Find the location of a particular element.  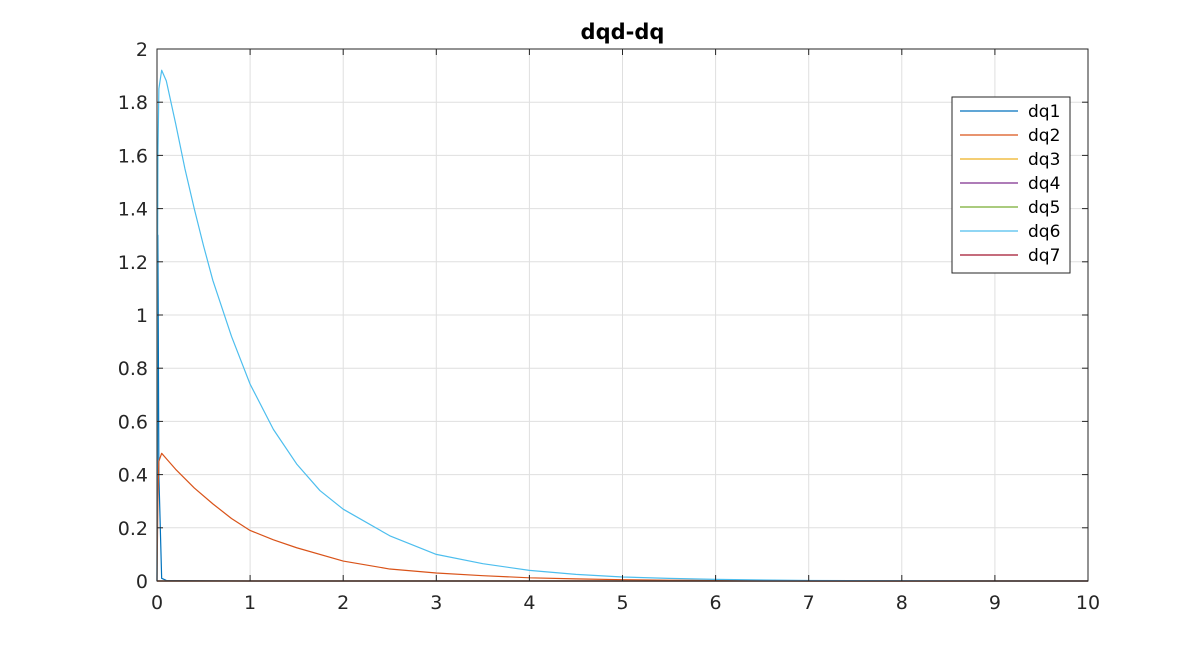

y-tick-label: 2 is located at coordinates (142, 50).